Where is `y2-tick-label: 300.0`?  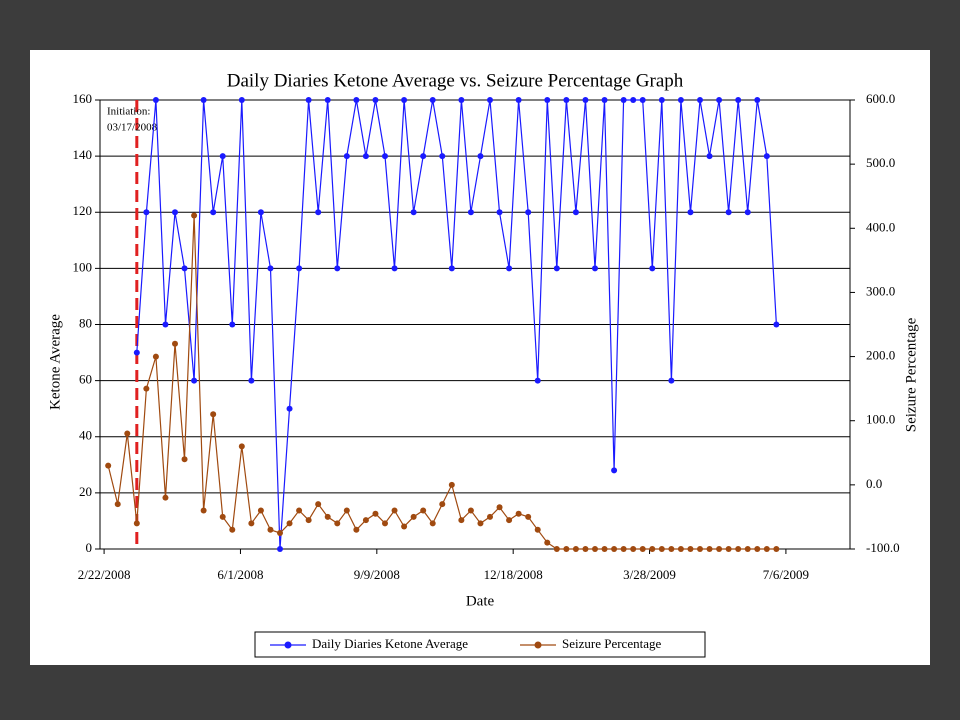 y2-tick-label: 300.0 is located at coordinates (880, 290).